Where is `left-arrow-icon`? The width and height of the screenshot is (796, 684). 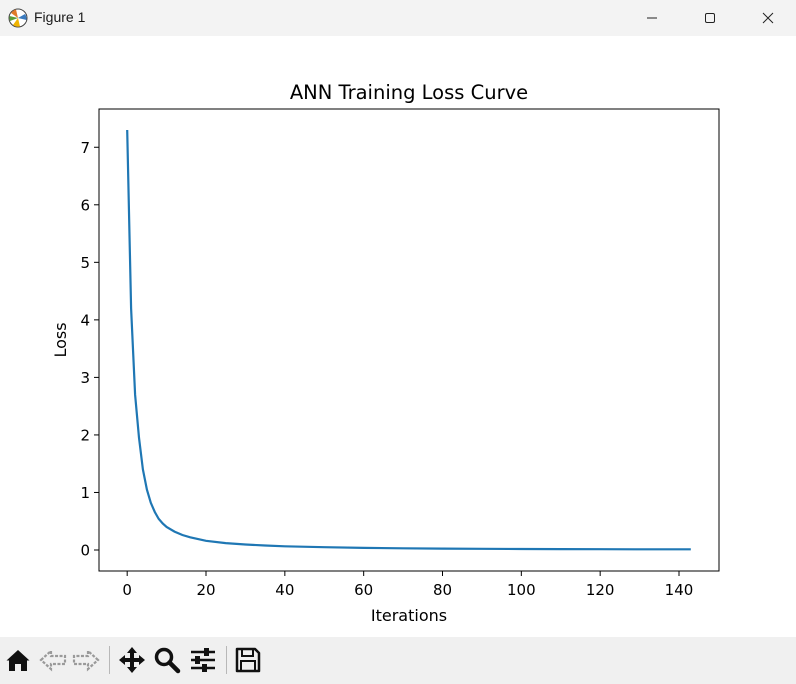 left-arrow-icon is located at coordinates (53, 660).